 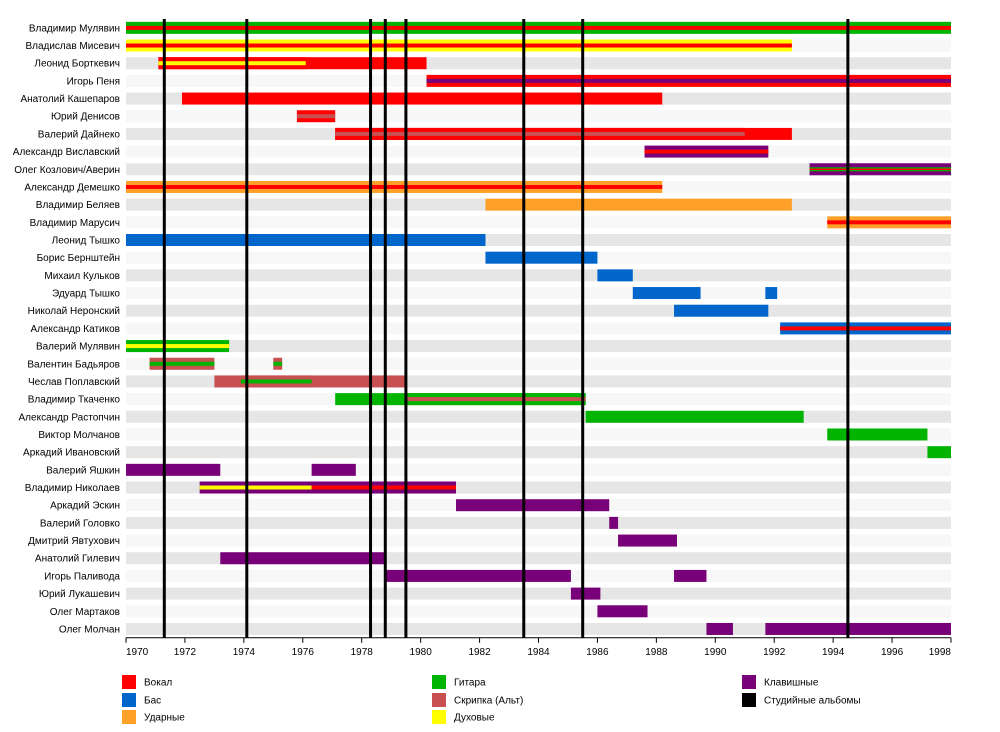 What do you see at coordinates (74, 541) in the screenshot?
I see `member-name: Дмитрий Явтухович` at bounding box center [74, 541].